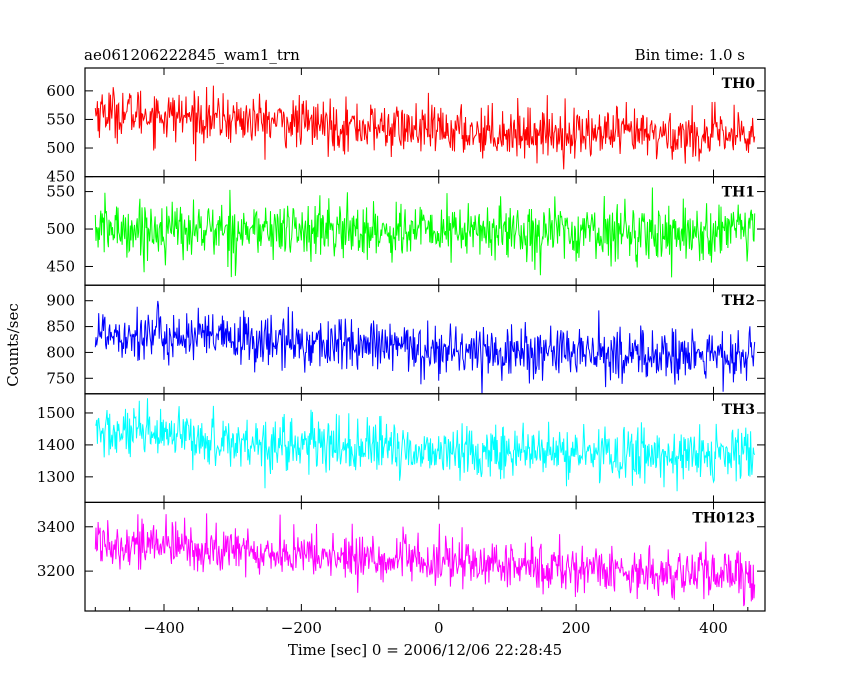  What do you see at coordinates (425, 445) in the screenshot?
I see `series-line-th3` at bounding box center [425, 445].